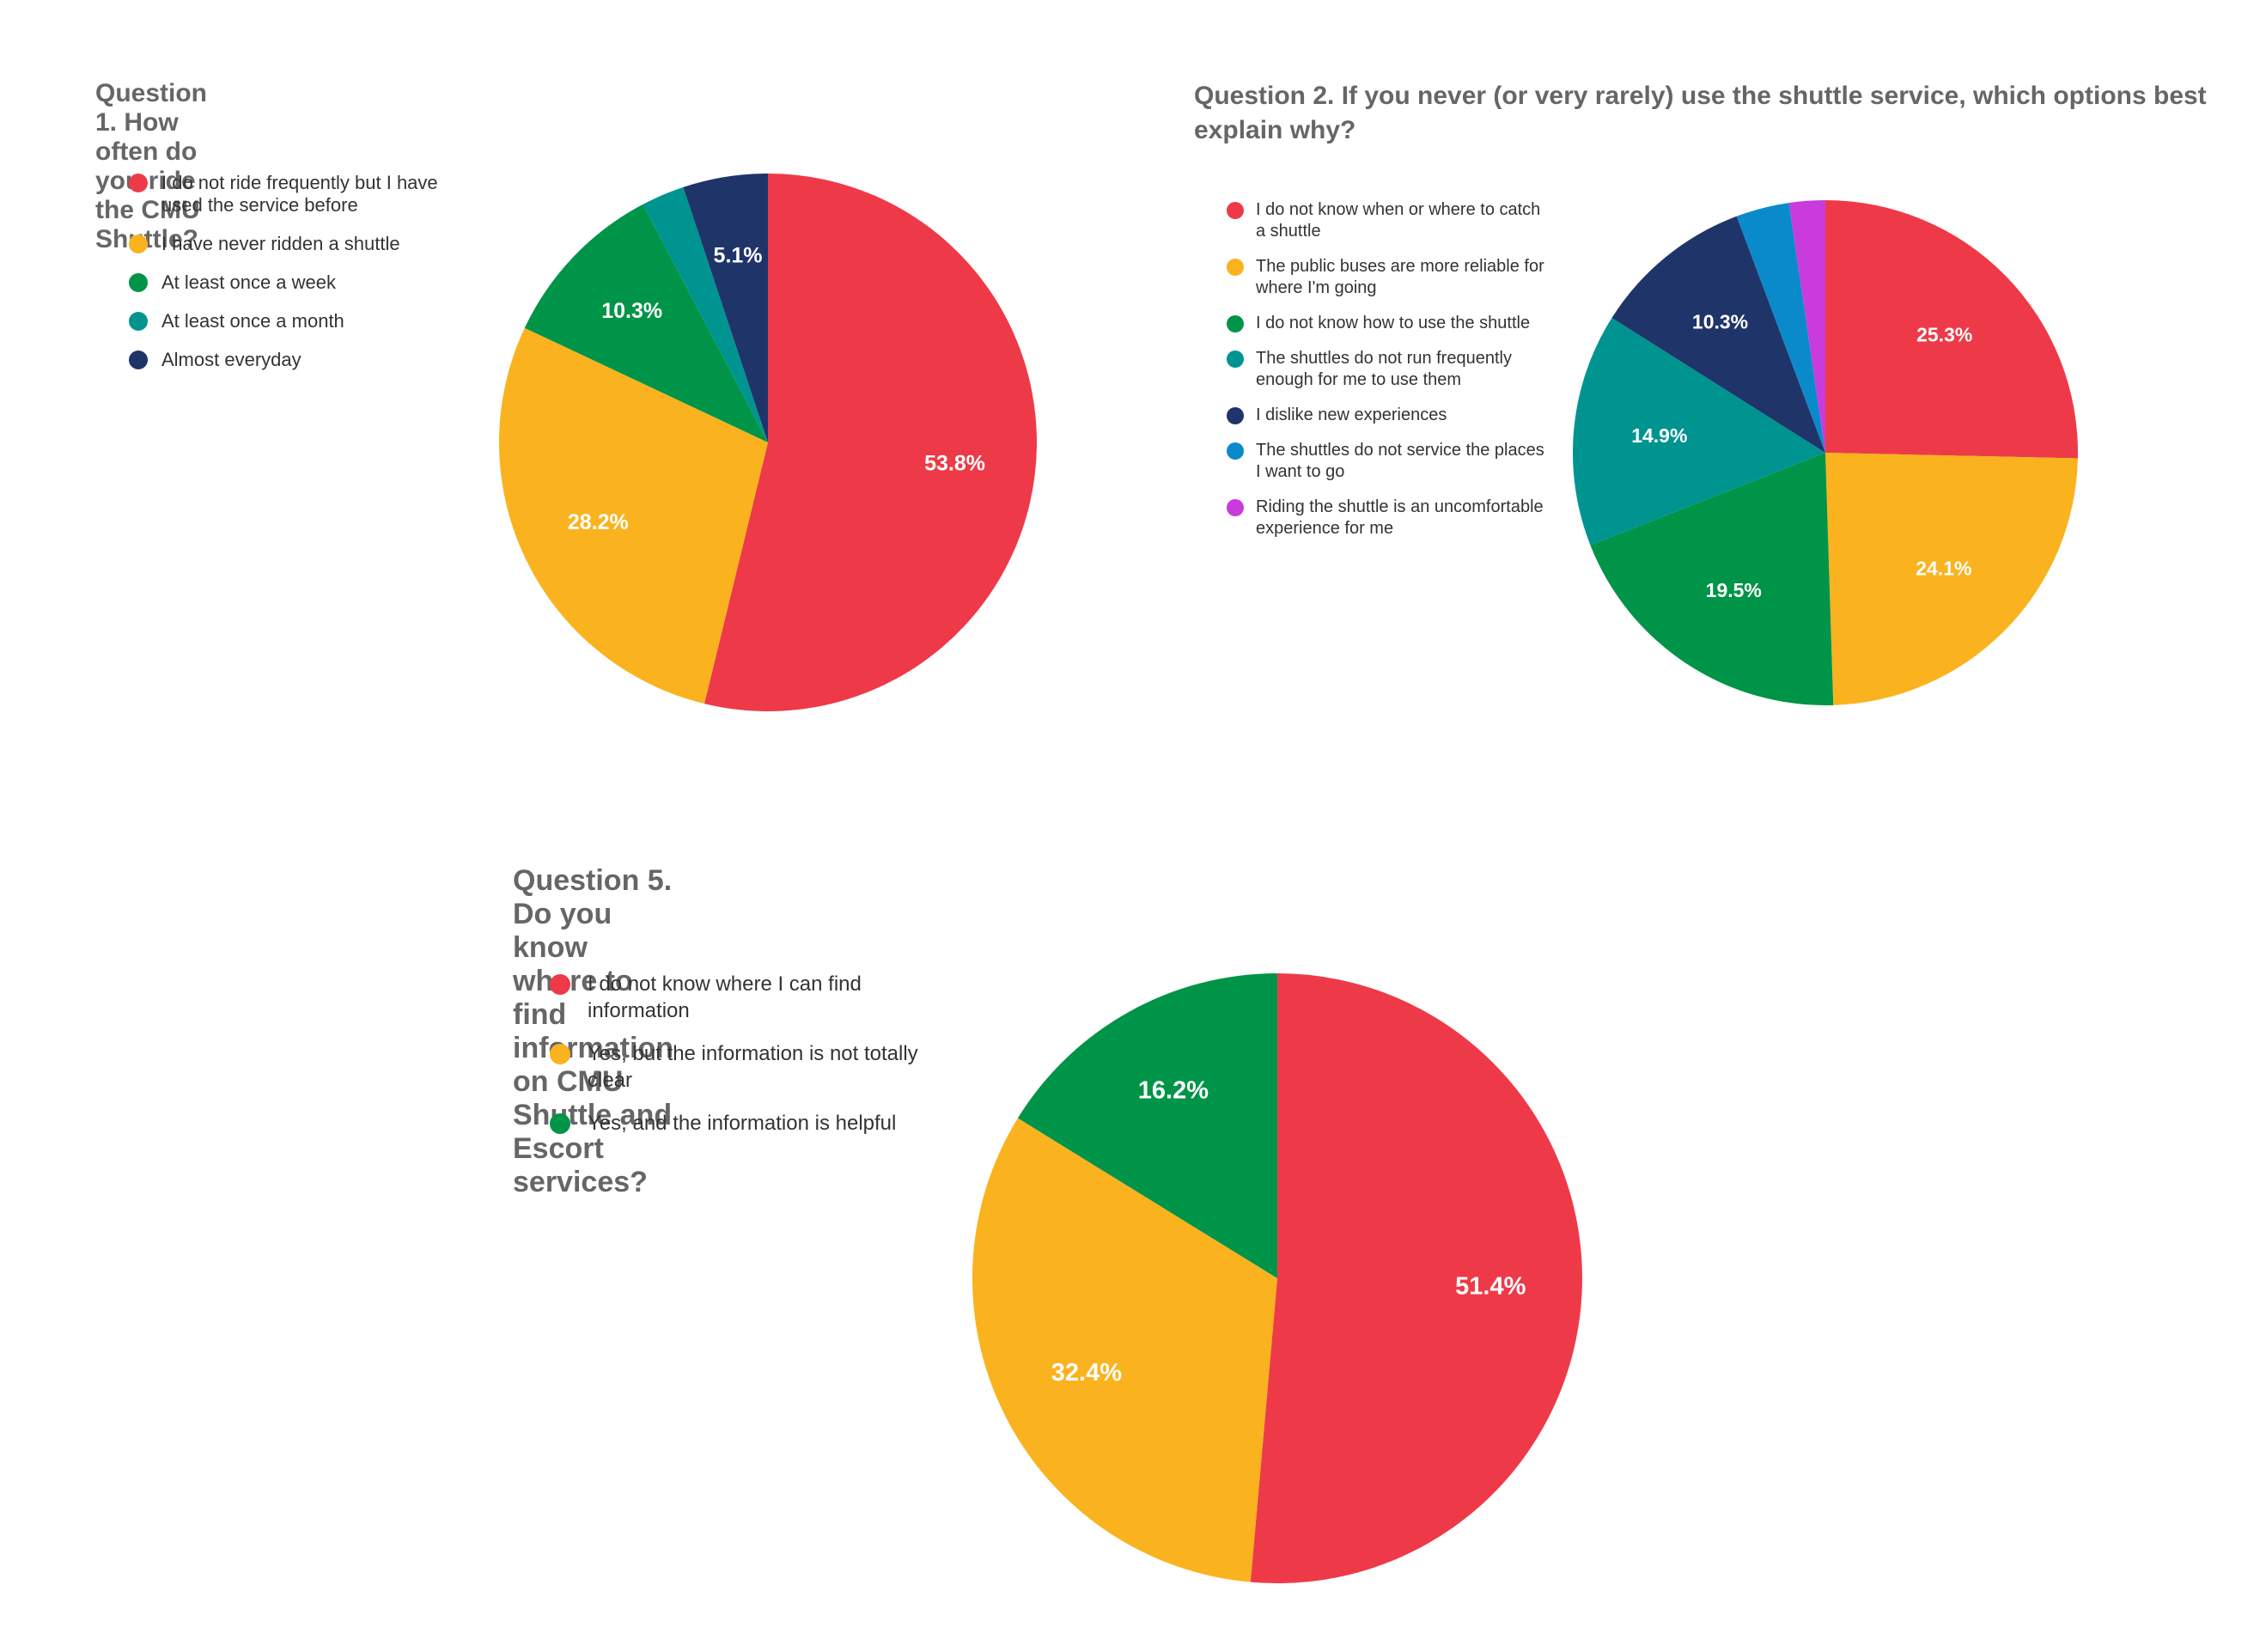  I want to click on slice-label: 19.5%, so click(1734, 590).